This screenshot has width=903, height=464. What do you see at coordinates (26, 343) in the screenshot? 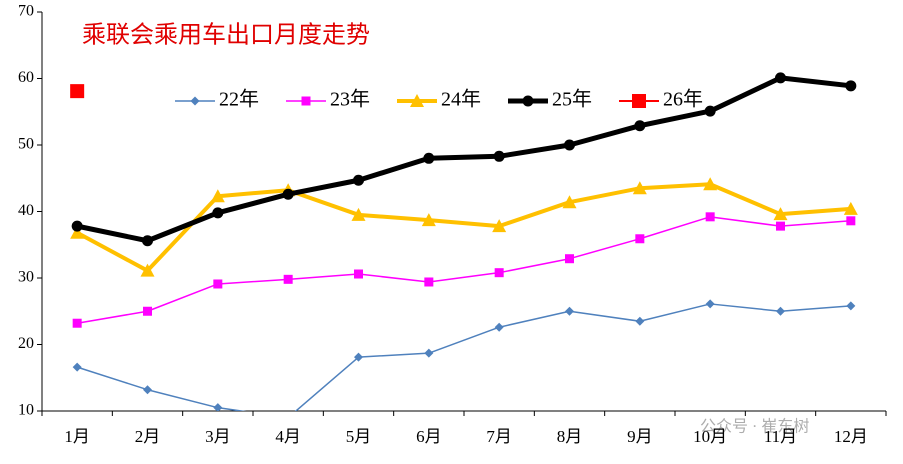
I see `y-tick-label: 20` at bounding box center [26, 343].